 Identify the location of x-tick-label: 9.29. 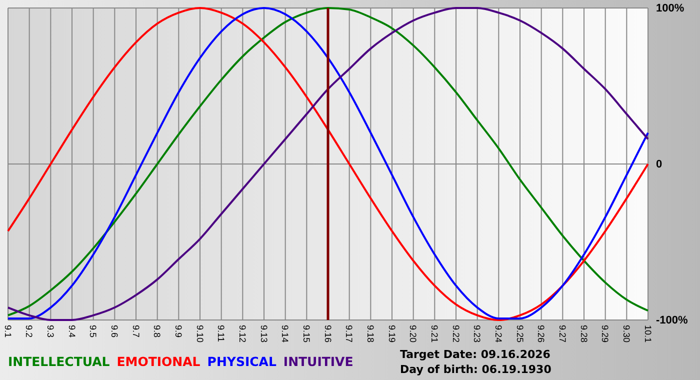
(605, 334).